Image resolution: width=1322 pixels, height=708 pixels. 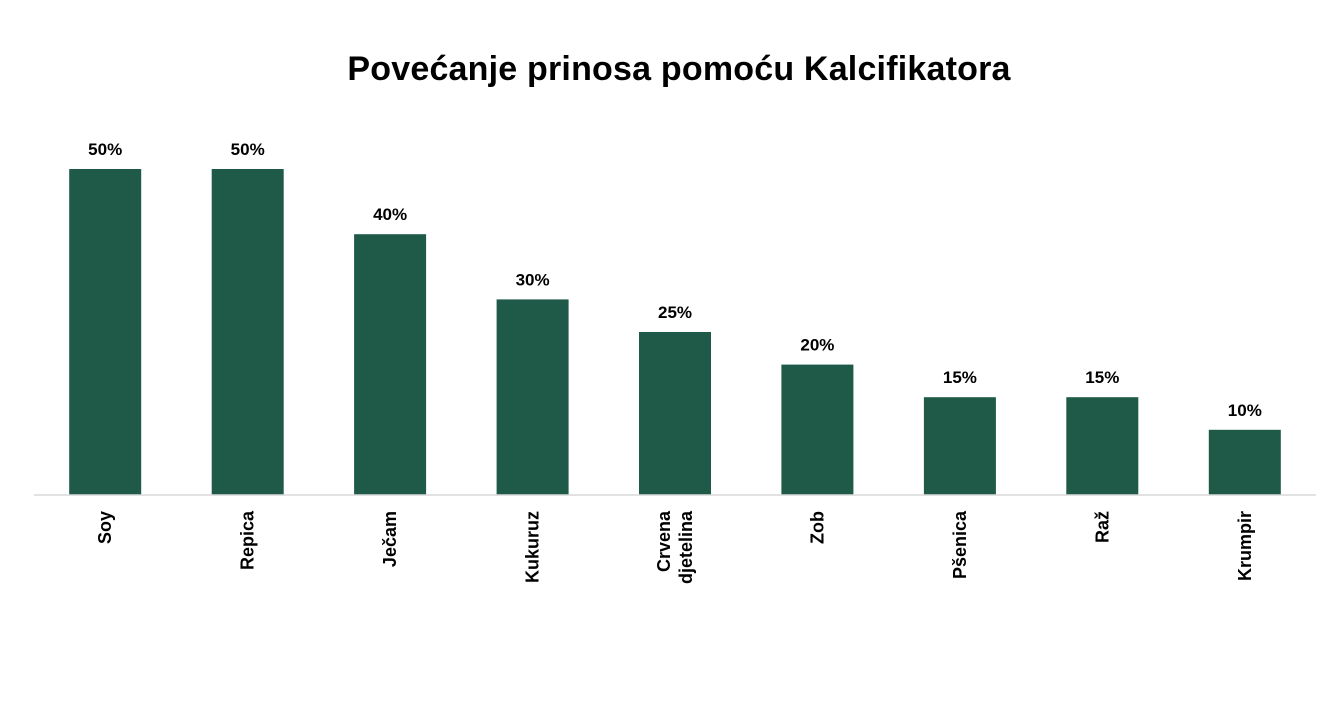 I want to click on category-label-3: Kukuruz, so click(x=533, y=547).